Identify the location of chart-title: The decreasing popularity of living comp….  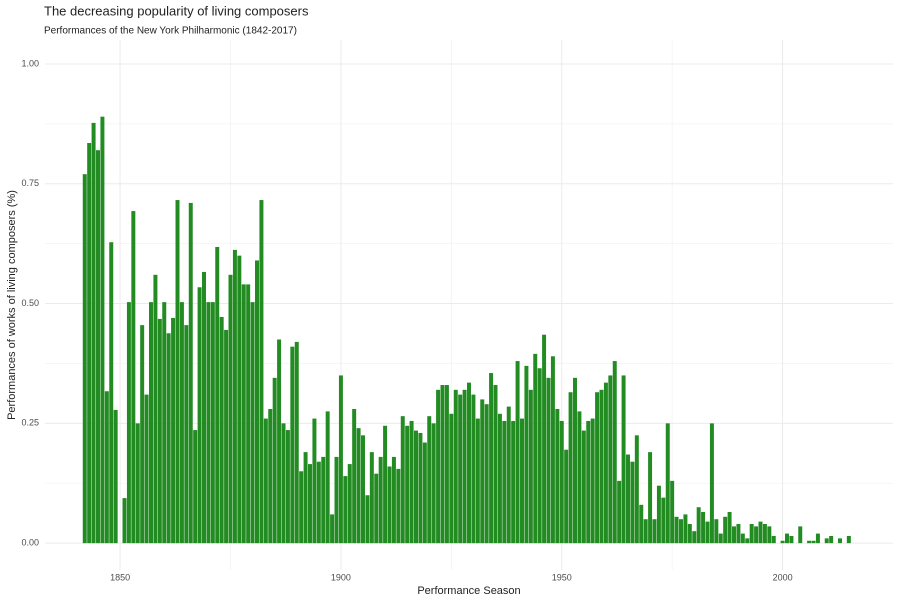
(176, 10).